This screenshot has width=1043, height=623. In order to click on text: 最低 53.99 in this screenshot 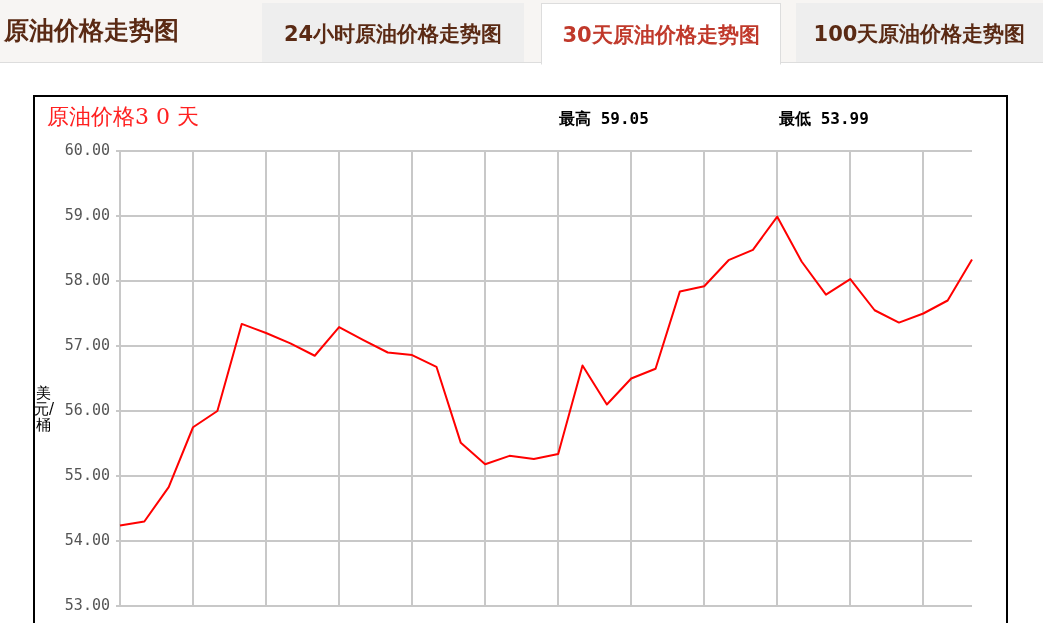, I will do `click(824, 119)`.